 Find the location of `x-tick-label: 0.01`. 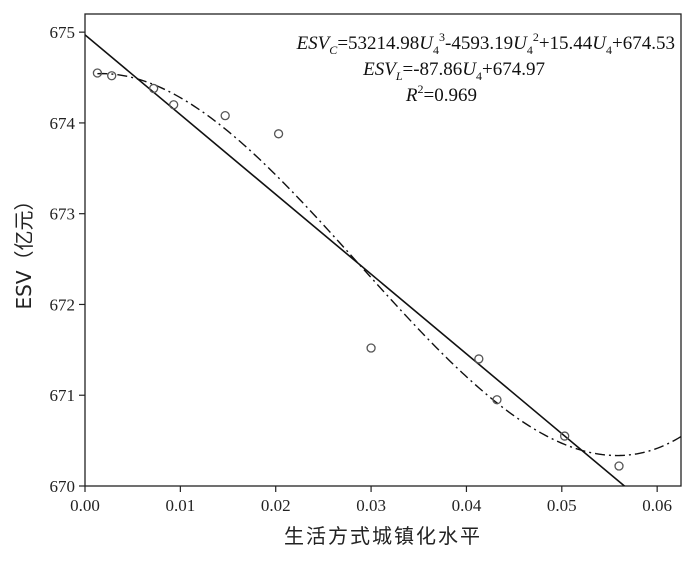

x-tick-label: 0.01 is located at coordinates (180, 505).